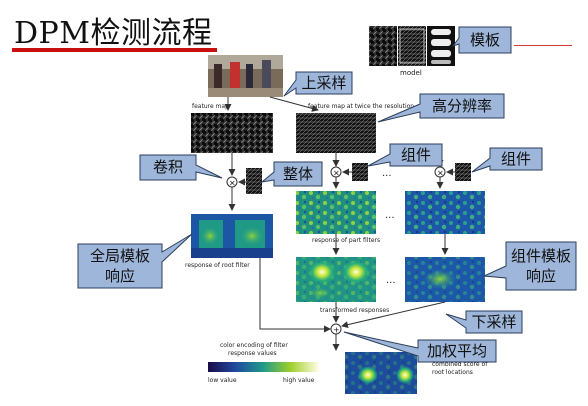  I want to click on callout-part-template-box, so click(529, 266).